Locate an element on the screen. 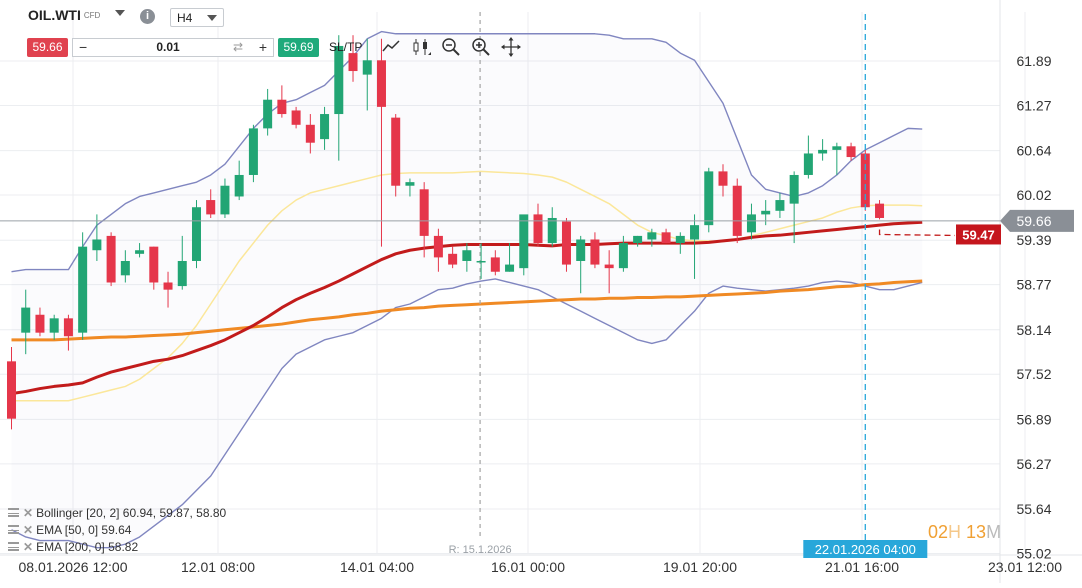 This screenshot has width=1082, height=588. plus-button: + is located at coordinates (262, 47).